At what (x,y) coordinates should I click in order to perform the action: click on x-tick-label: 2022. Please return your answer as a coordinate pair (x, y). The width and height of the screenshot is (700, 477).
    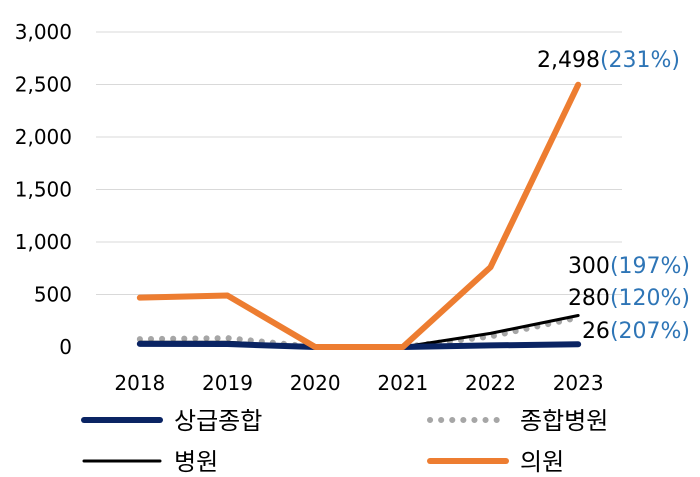
    Looking at the image, I should click on (490, 383).